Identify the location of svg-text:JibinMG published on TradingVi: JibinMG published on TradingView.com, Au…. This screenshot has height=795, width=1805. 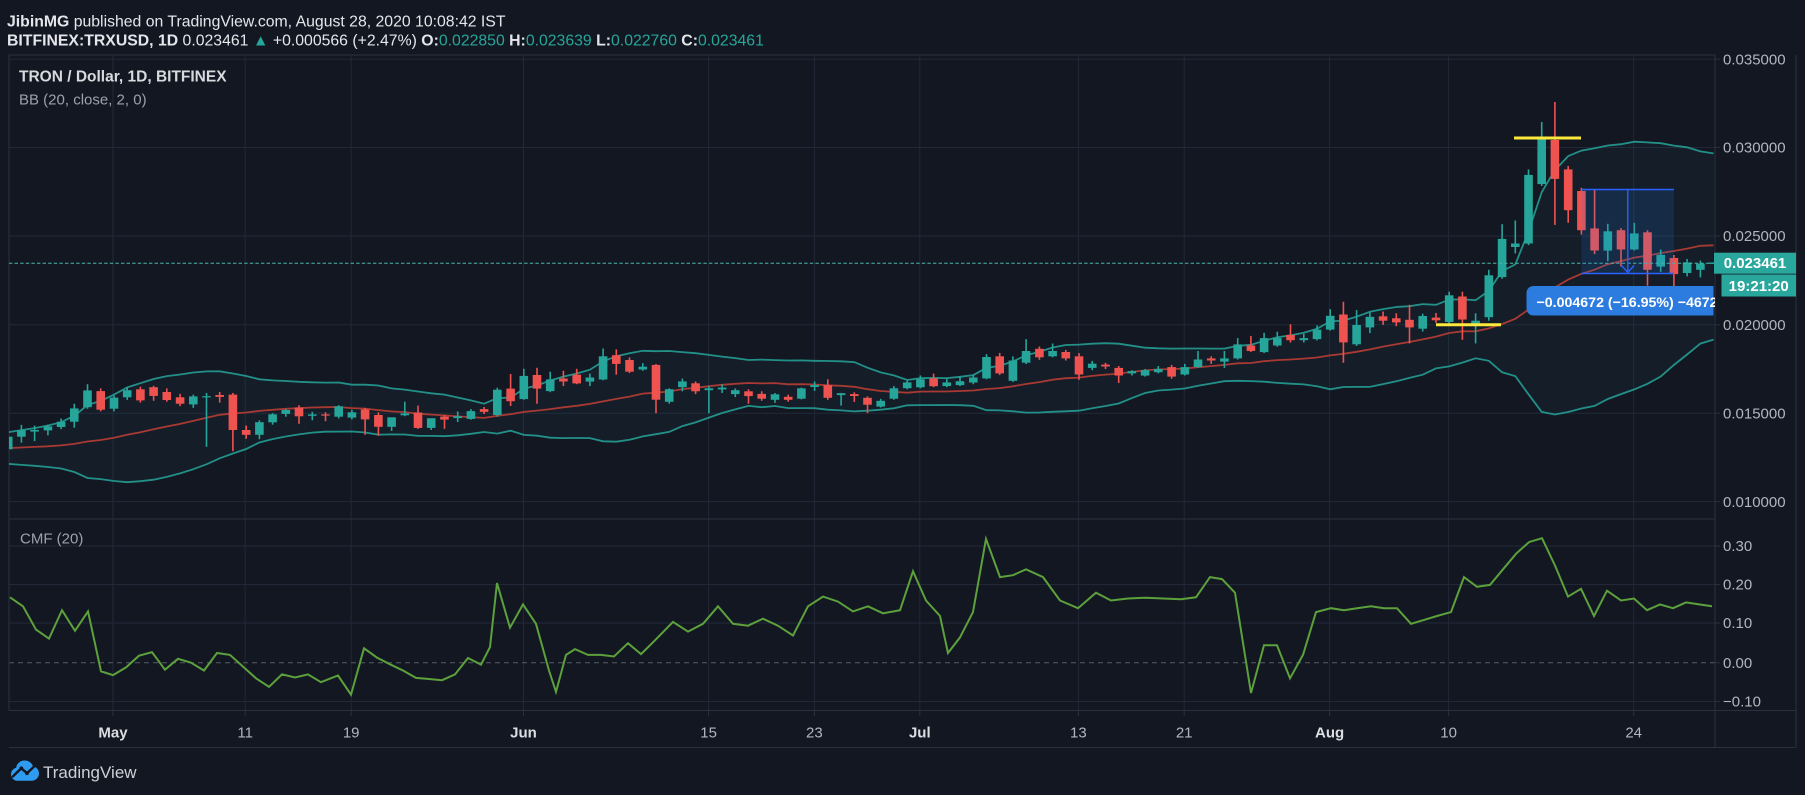
(256, 22).